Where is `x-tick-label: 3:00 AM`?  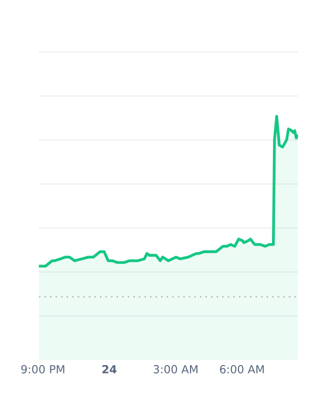 x-tick-label: 3:00 AM is located at coordinates (176, 369).